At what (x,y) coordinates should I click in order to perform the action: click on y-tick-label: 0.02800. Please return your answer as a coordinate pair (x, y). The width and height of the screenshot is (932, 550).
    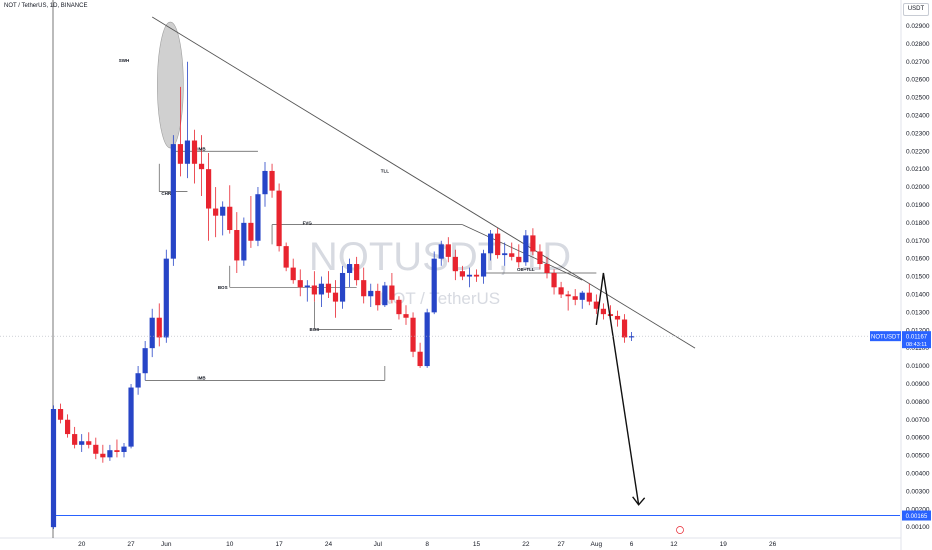
    Looking at the image, I should click on (918, 44).